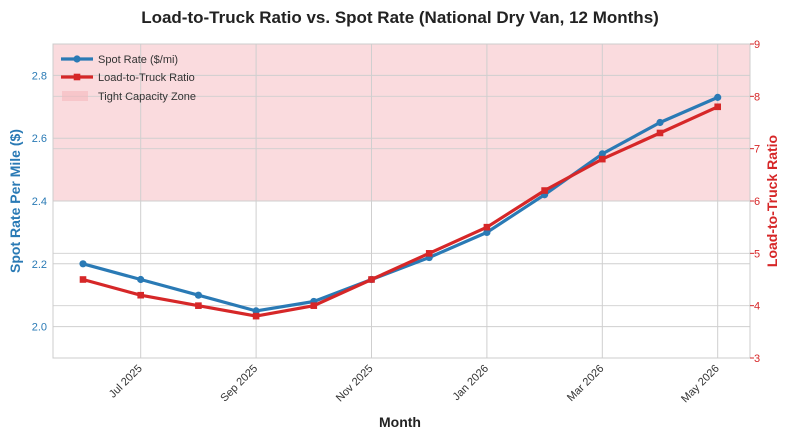 This screenshot has height=440, width=790. I want to click on right-tick-label-6: 9, so click(757, 45).